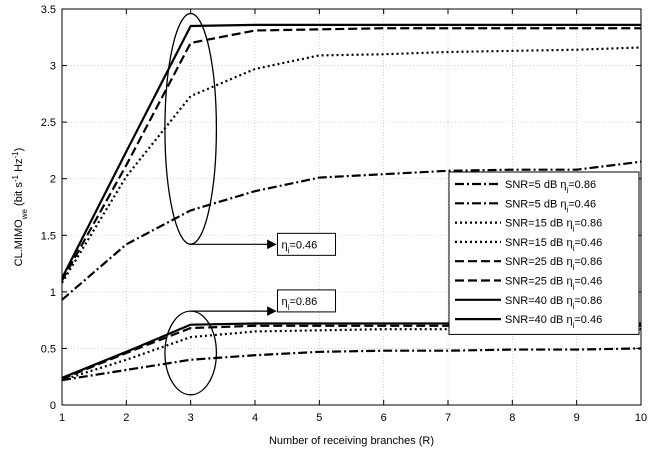 Image resolution: width=652 pixels, height=452 pixels. What do you see at coordinates (553, 322) in the screenshot?
I see `legend-label-8: SNR=40 dB ηi=0.46` at bounding box center [553, 322].